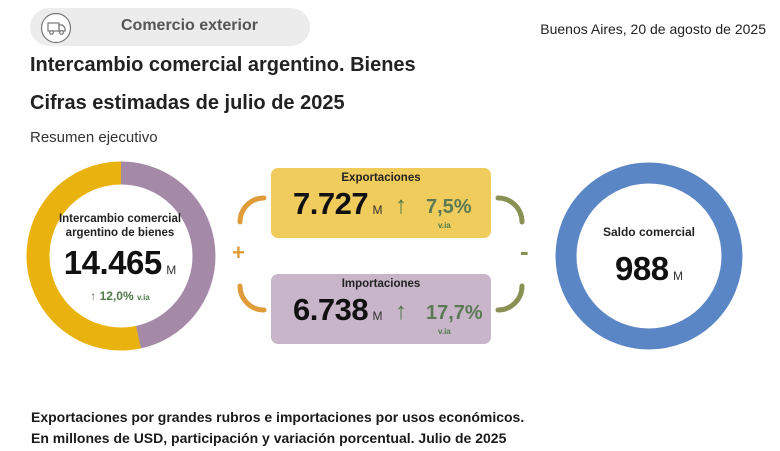 The height and width of the screenshot is (451, 780). I want to click on right-bracket-bottom, so click(510, 298).